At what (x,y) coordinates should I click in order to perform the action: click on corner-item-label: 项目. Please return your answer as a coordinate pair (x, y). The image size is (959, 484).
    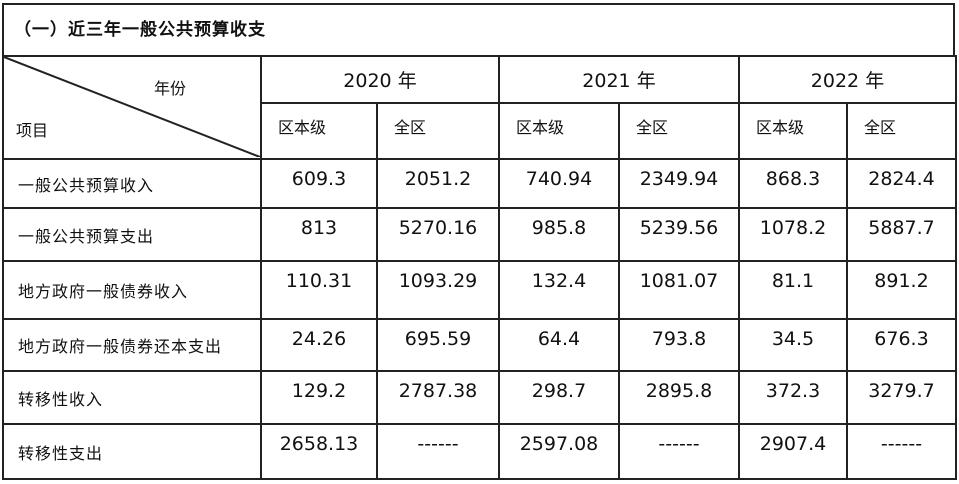
    Looking at the image, I should click on (32, 130).